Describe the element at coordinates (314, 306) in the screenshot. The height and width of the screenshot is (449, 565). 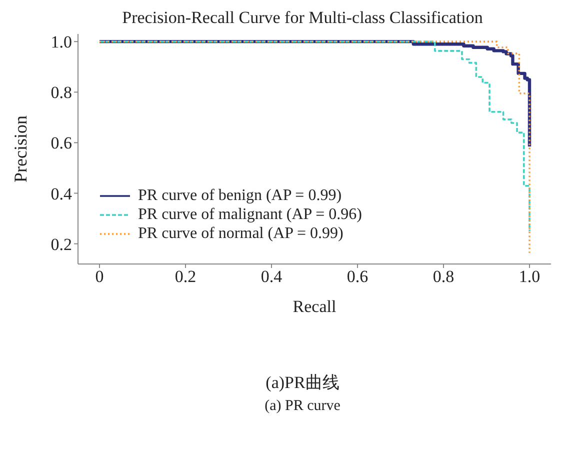
I see `x-axis-title: Recall` at that location.